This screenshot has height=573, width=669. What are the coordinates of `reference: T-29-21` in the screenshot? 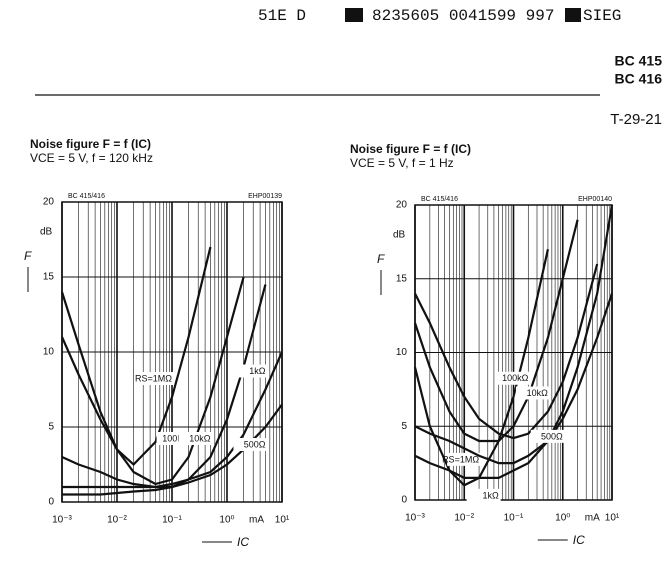 It's located at (636, 119).